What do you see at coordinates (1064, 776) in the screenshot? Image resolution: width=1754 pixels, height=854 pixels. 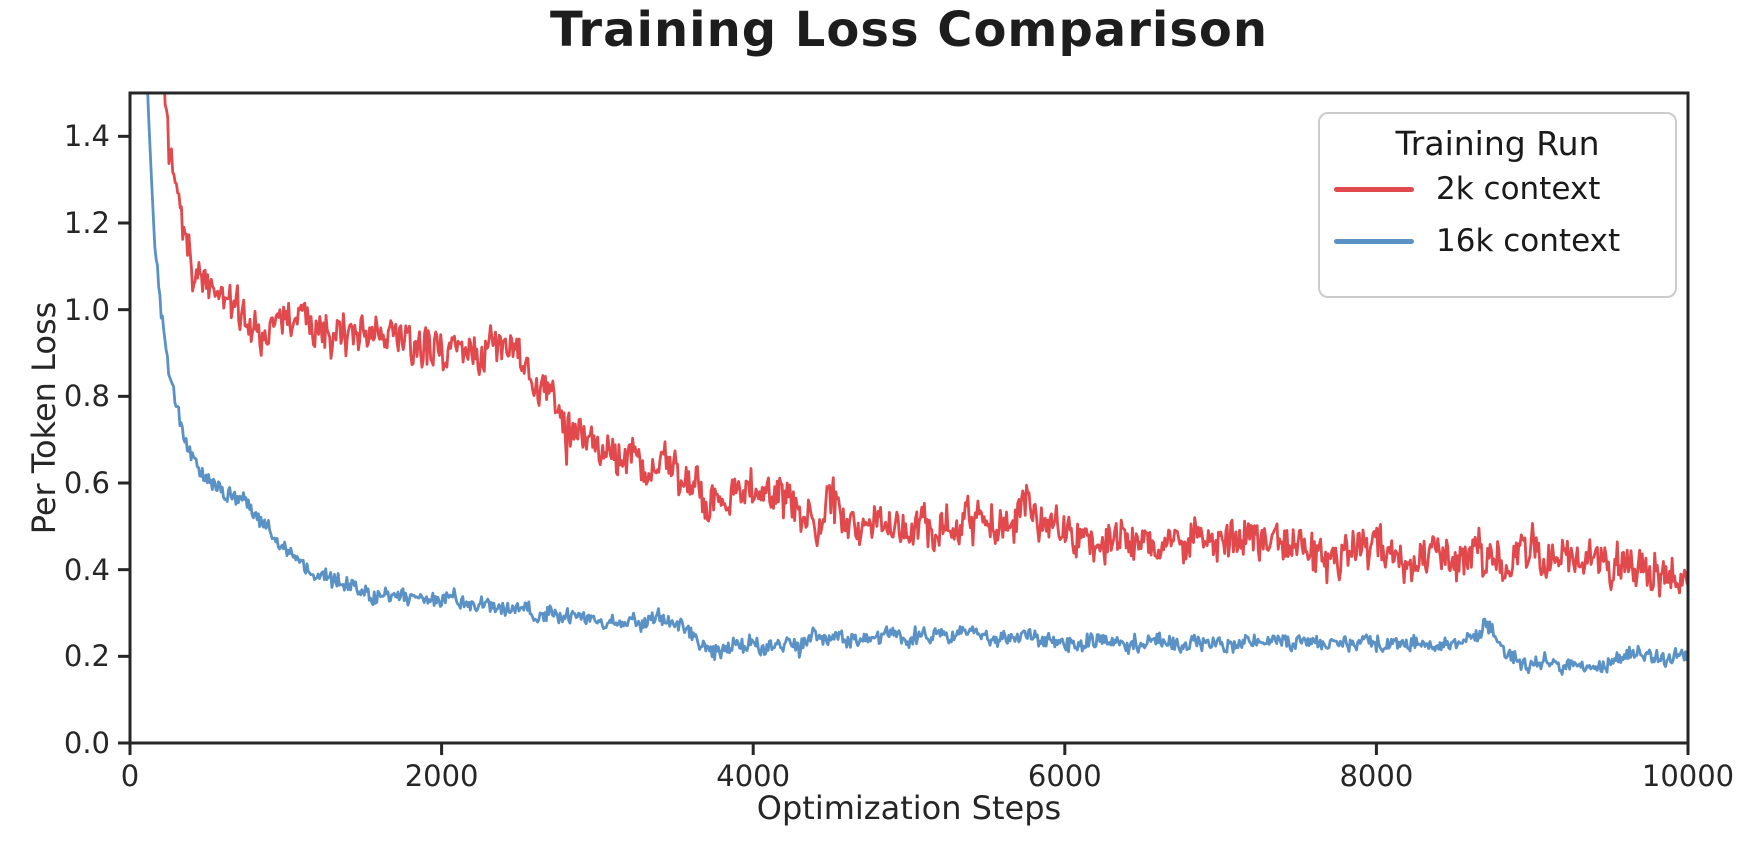 I see `x-tick-label: 6000` at bounding box center [1064, 776].